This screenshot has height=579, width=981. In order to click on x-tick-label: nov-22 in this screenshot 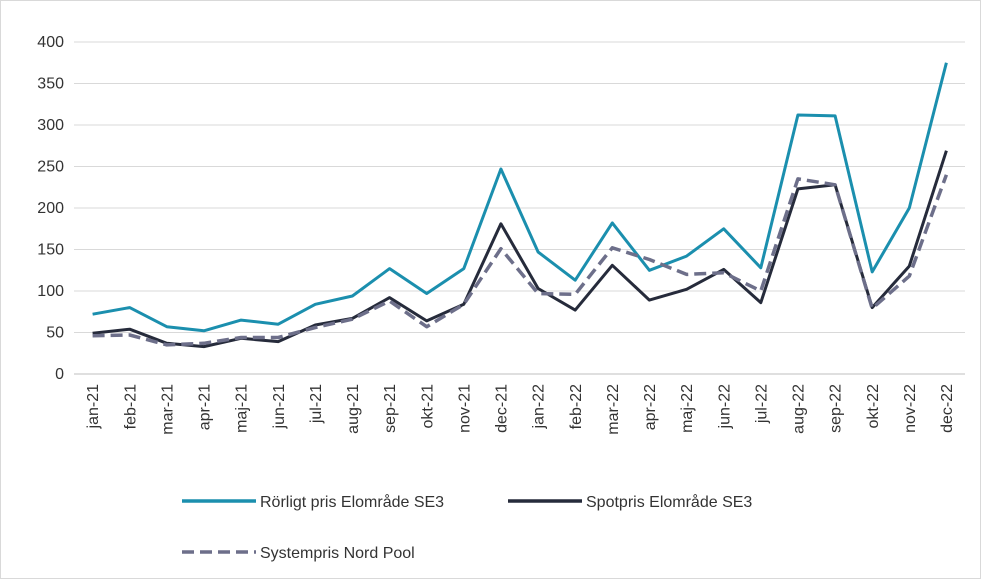, I will do `click(910, 408)`.